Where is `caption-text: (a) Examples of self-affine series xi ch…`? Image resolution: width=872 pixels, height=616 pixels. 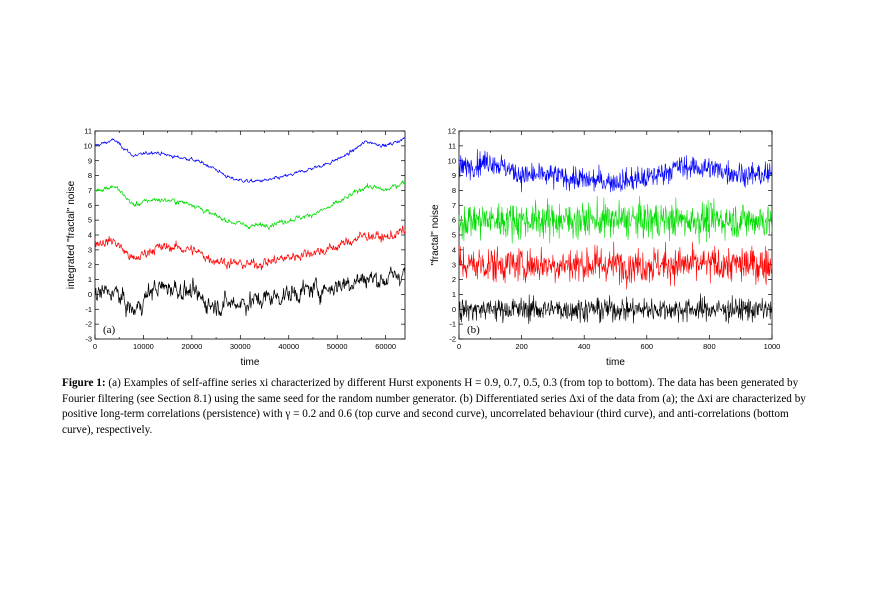 caption-text: (a) Examples of self-affine series xi ch… is located at coordinates (434, 406).